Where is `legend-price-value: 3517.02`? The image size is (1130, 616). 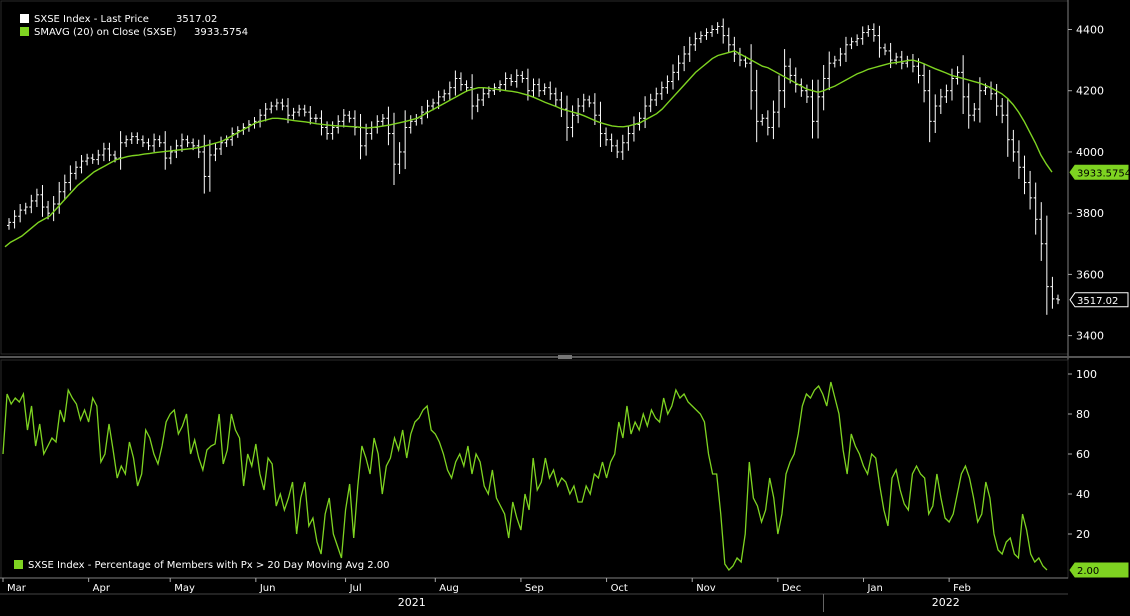 legend-price-value: 3517.02 is located at coordinates (196, 19).